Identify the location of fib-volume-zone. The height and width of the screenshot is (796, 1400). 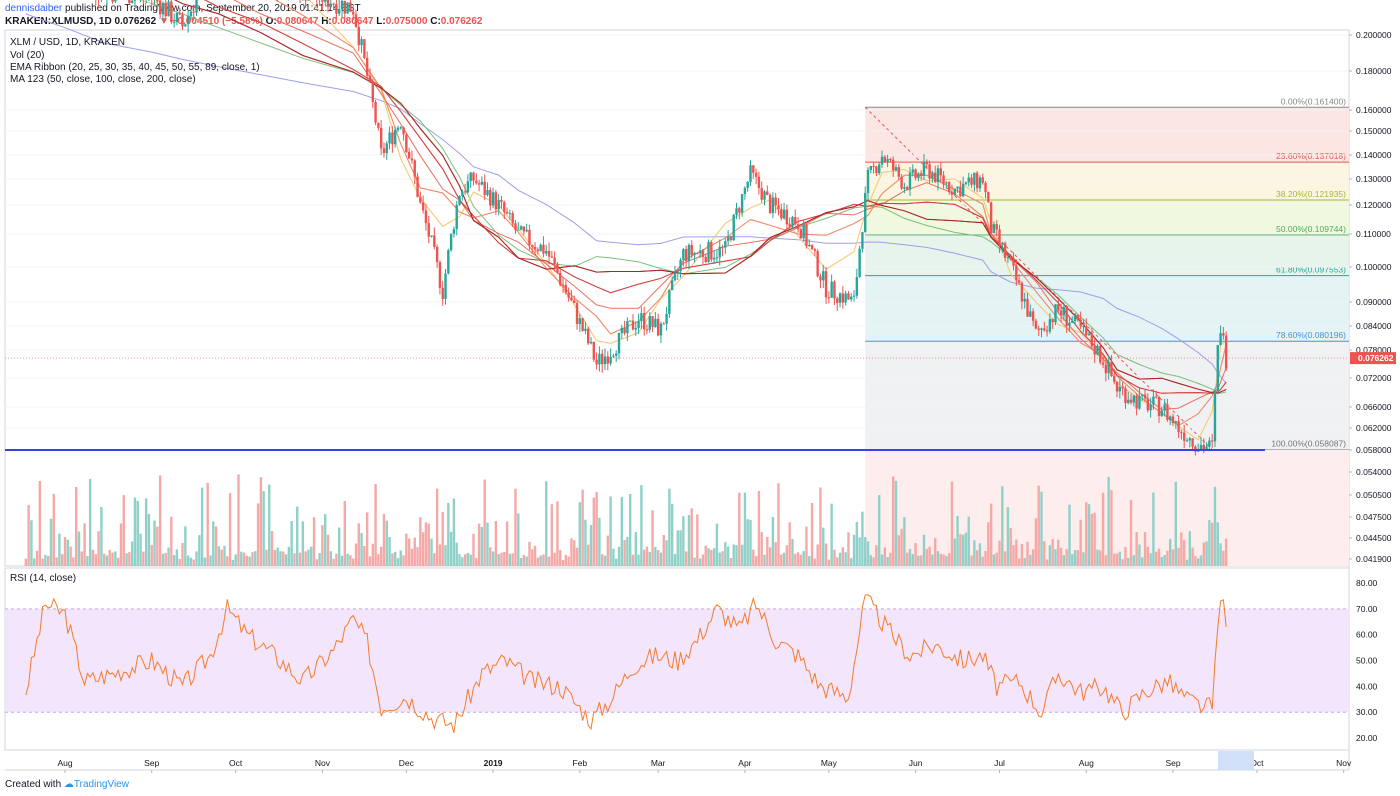
(1107, 507).